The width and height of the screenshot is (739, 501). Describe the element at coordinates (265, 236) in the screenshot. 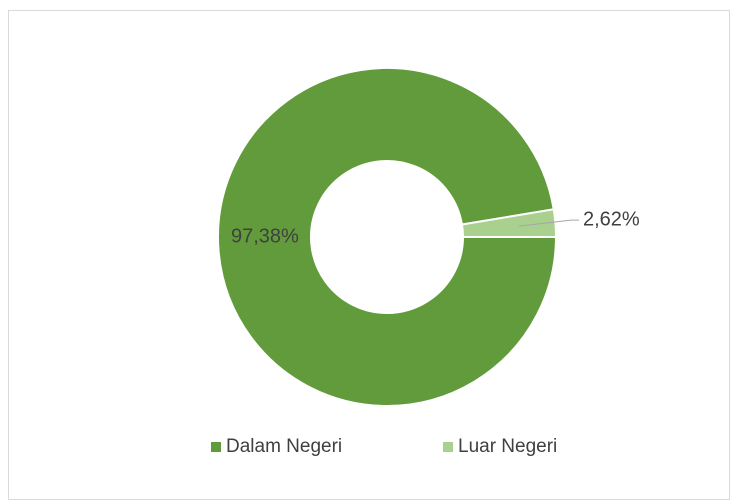

I see `data-label: 97,38%` at that location.